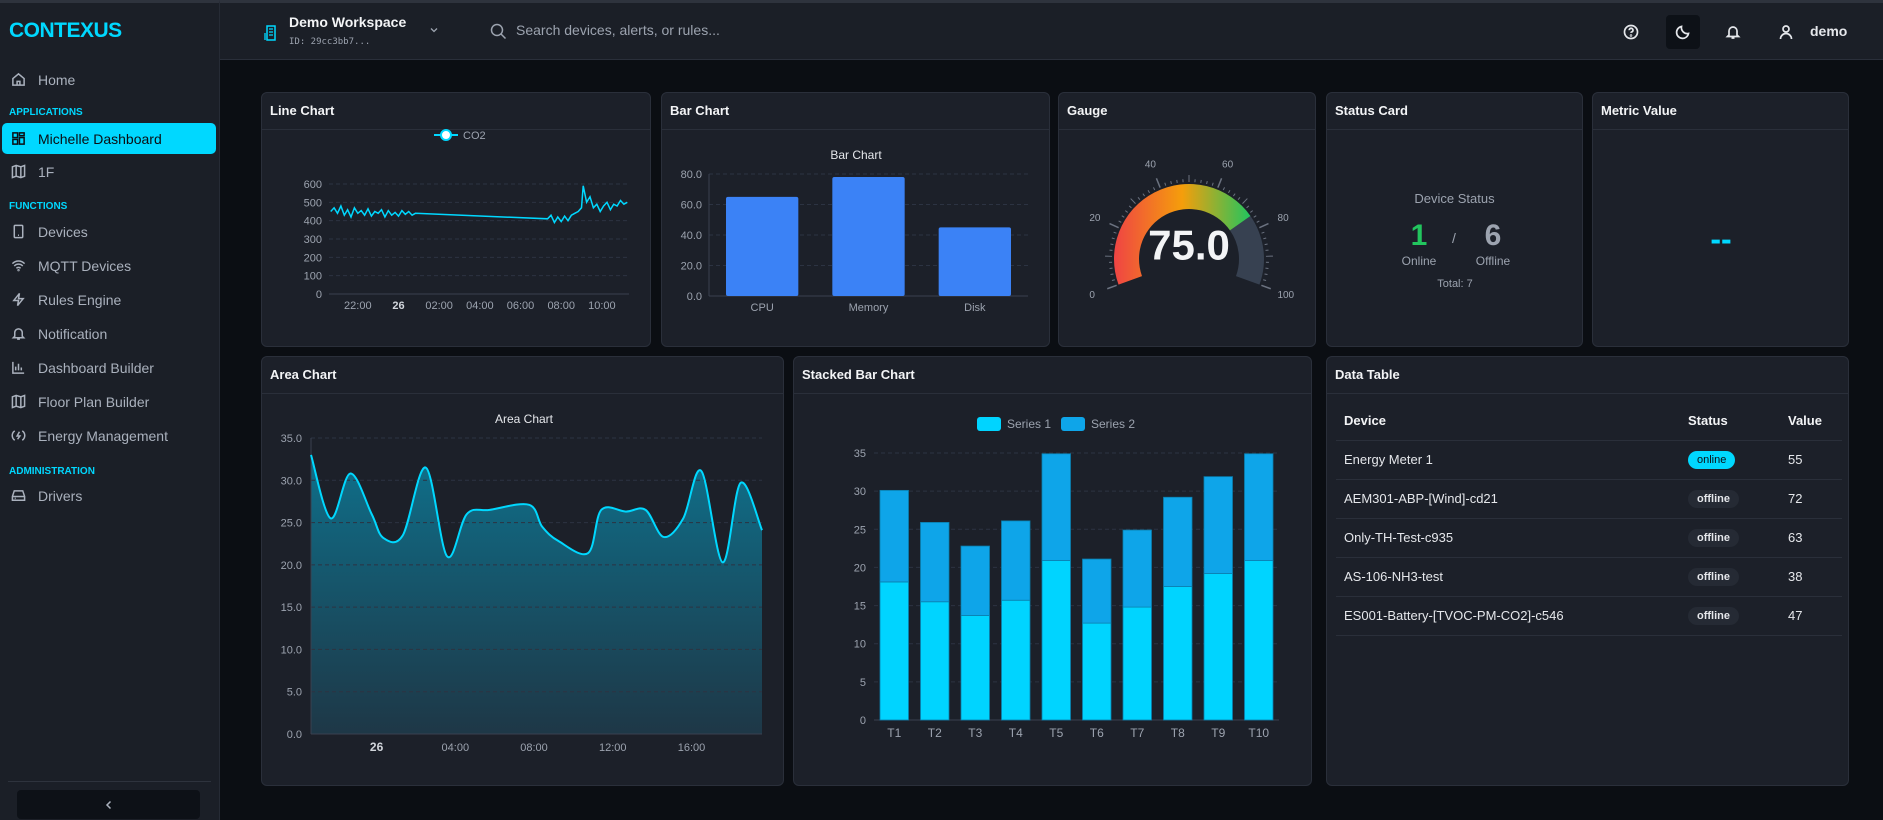 This screenshot has width=1883, height=820. I want to click on table-row: AEM301-ABP-[Wind]-cd21 offline 72, so click(1589, 499).